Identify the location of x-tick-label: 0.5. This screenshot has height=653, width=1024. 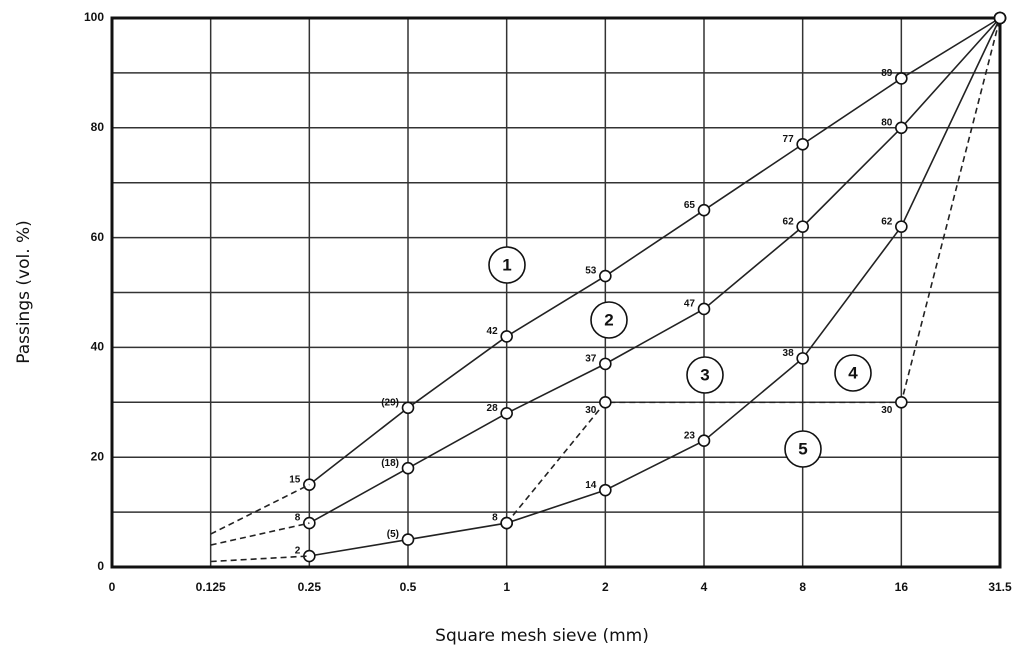
(408, 587).